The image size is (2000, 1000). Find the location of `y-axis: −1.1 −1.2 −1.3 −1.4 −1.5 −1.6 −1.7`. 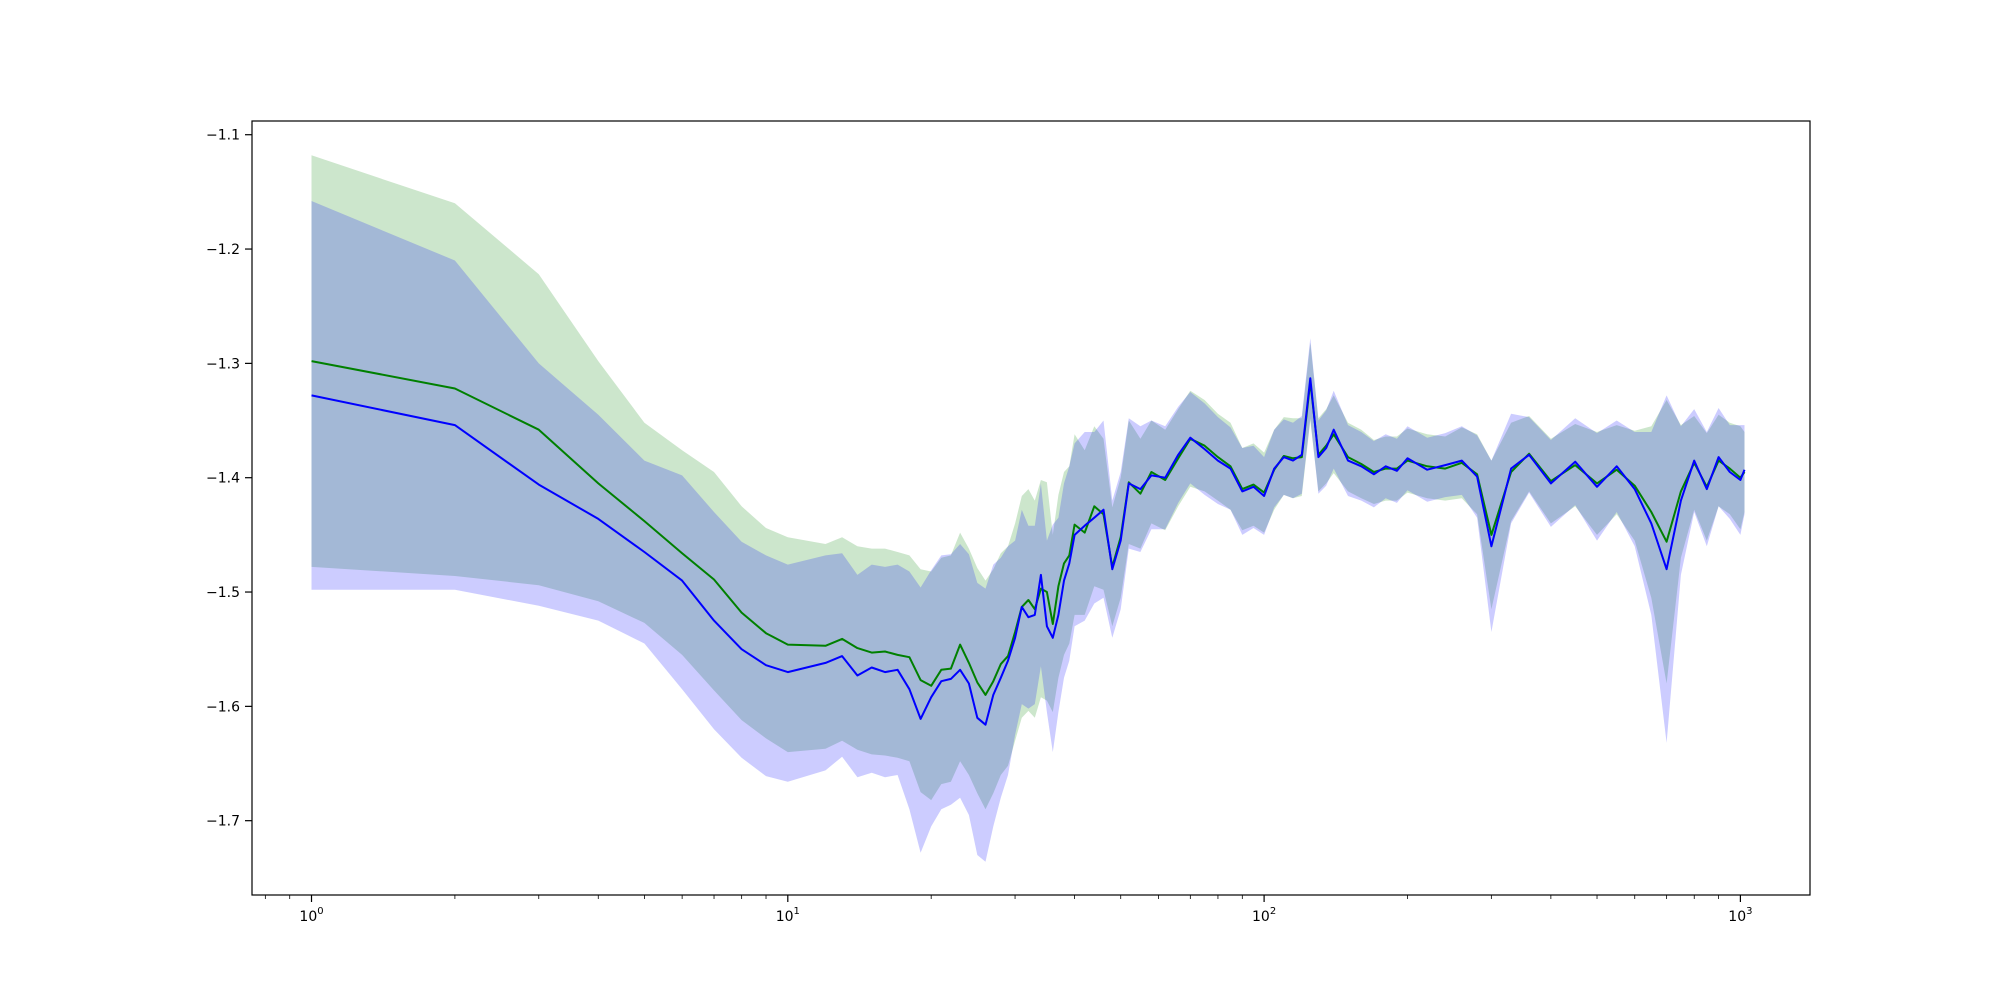

y-axis: −1.1 −1.2 −1.3 −1.4 −1.5 −1.6 −1.7 is located at coordinates (229, 479).